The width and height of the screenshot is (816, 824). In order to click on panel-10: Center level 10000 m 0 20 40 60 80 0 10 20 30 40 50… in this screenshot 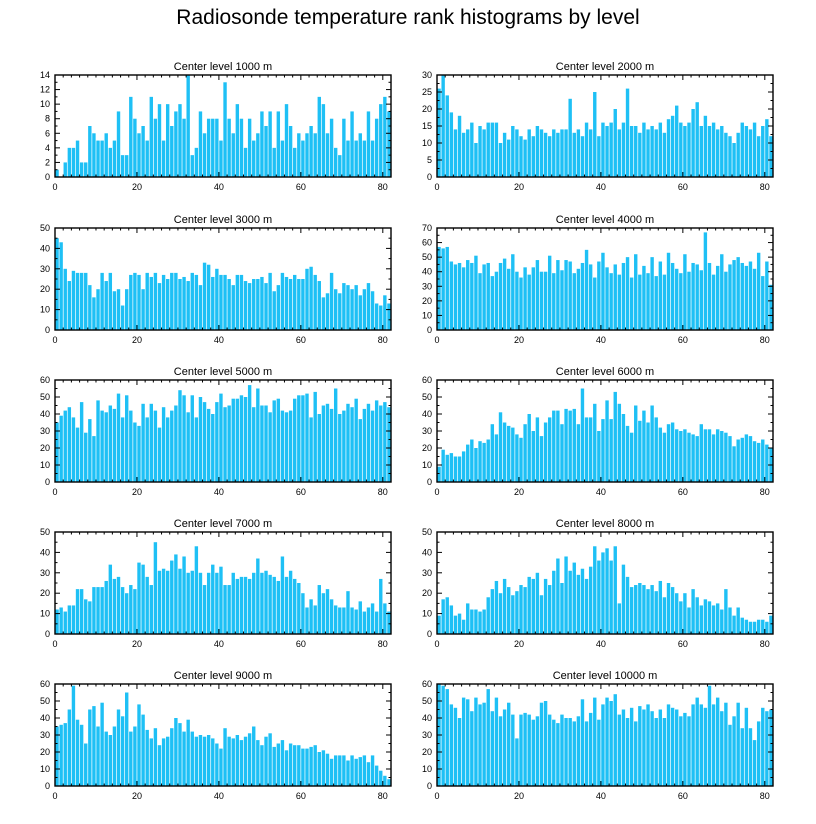, I will do `click(598, 735)`.